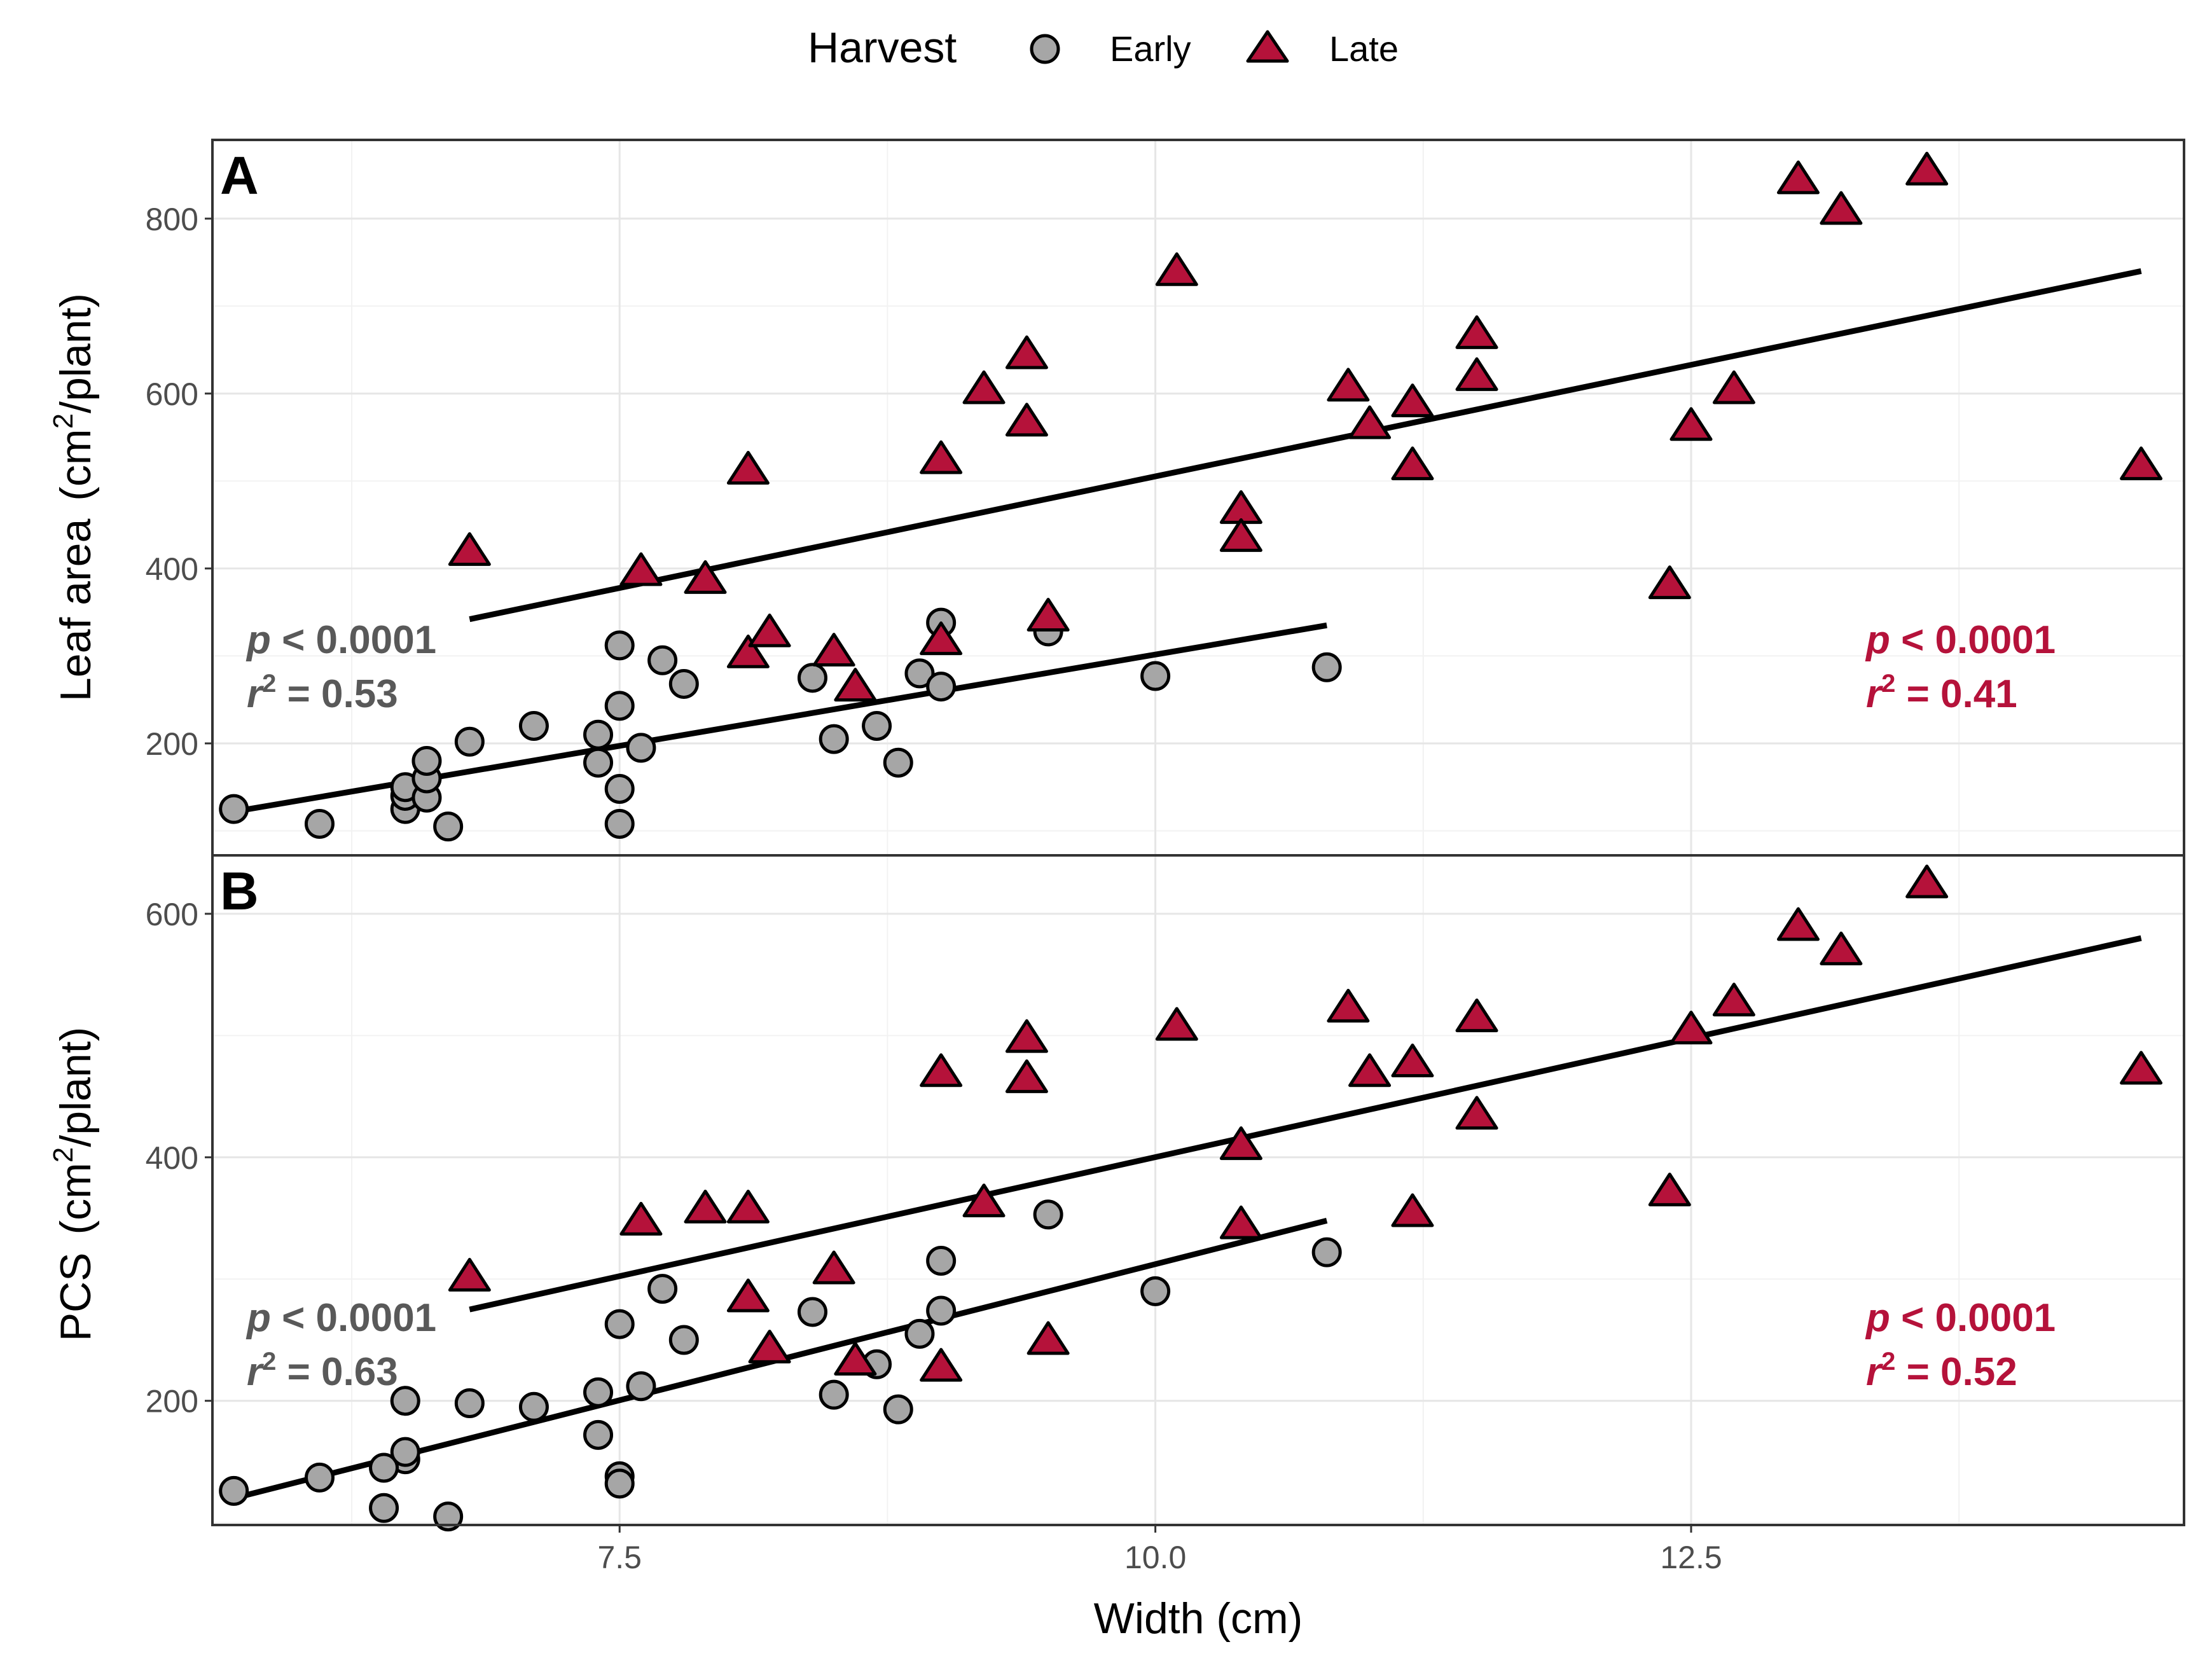  Describe the element at coordinates (172, 744) in the screenshot. I see `panel-a-ytick-label: 200` at that location.